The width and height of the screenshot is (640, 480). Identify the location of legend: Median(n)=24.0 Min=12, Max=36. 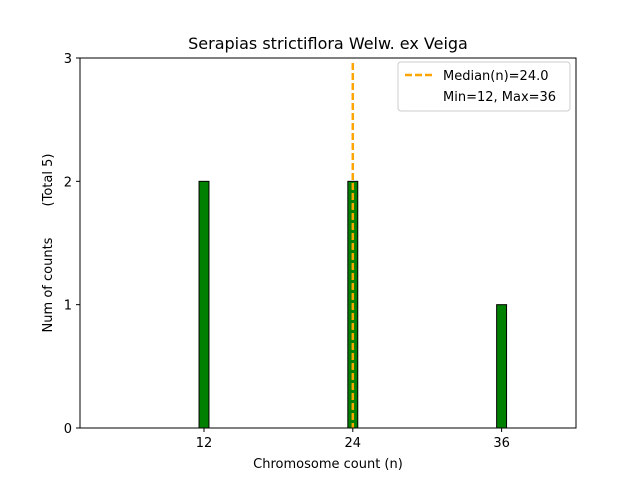
(484, 86).